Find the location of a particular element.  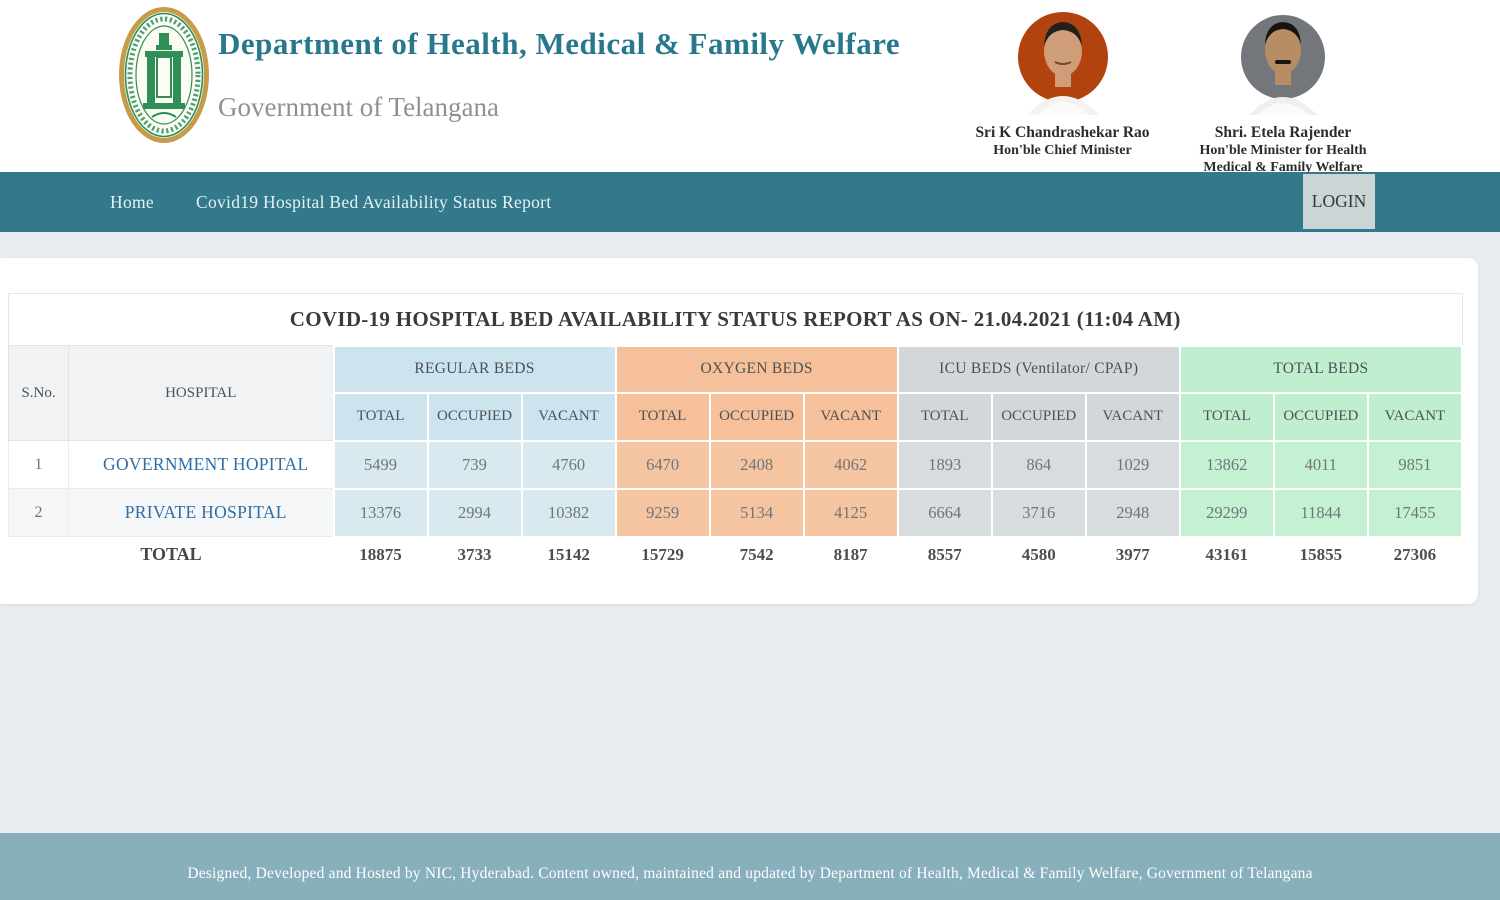

value-cell: 17455 is located at coordinates (1415, 512).